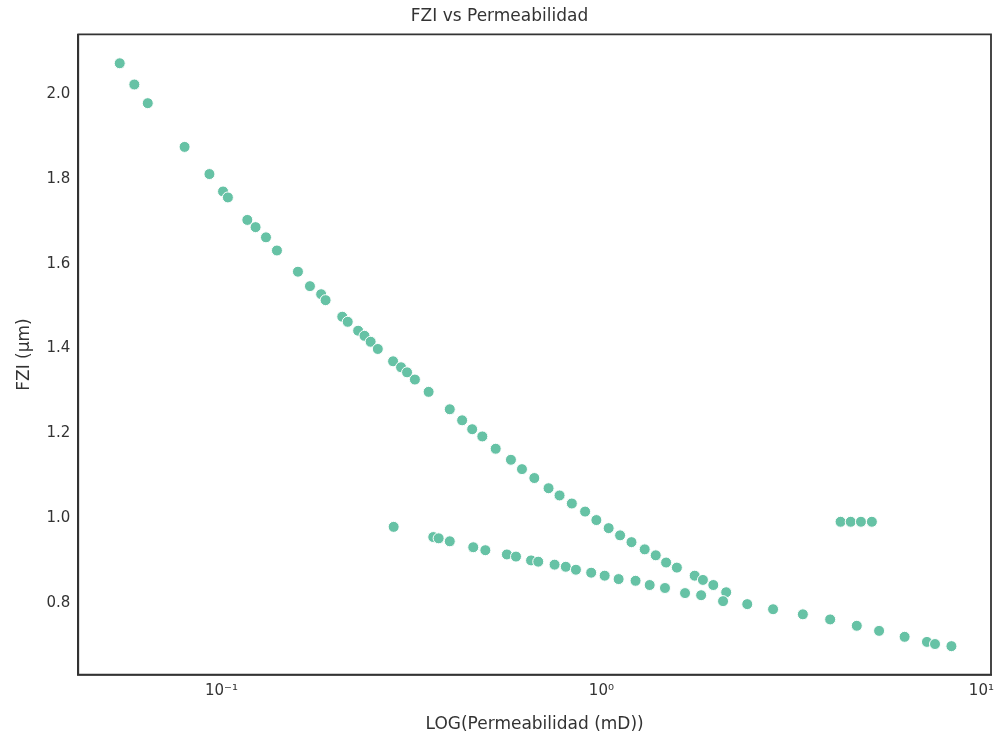  Describe the element at coordinates (58, 347) in the screenshot. I see `y-tick-label: 1.4` at that location.